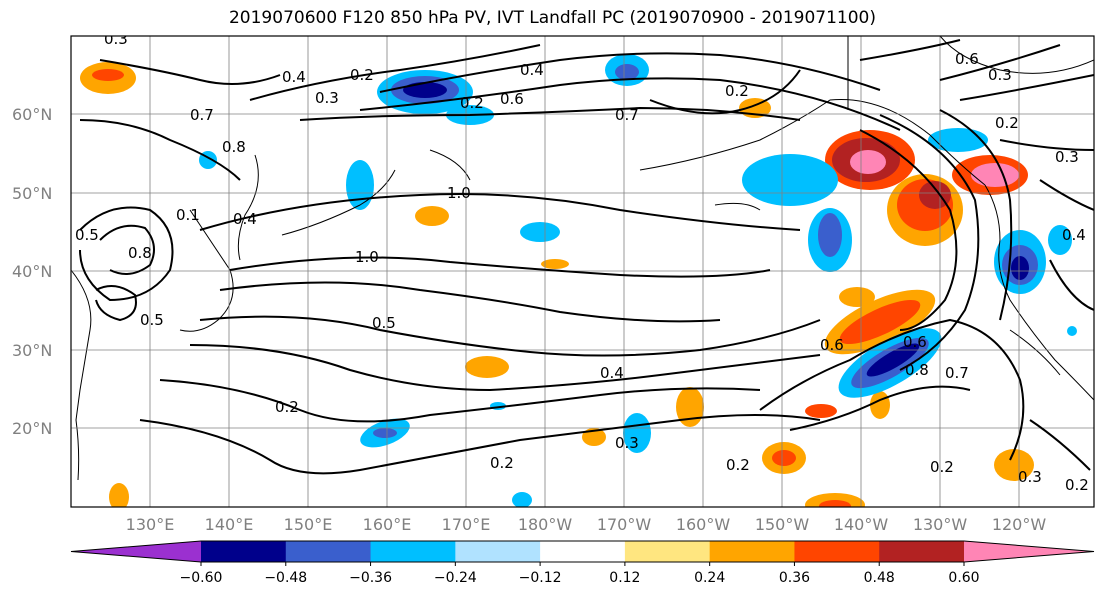 This screenshot has height=601, width=1105. Describe the element at coordinates (1019, 524) in the screenshot. I see `lon-label: 120°W` at that location.